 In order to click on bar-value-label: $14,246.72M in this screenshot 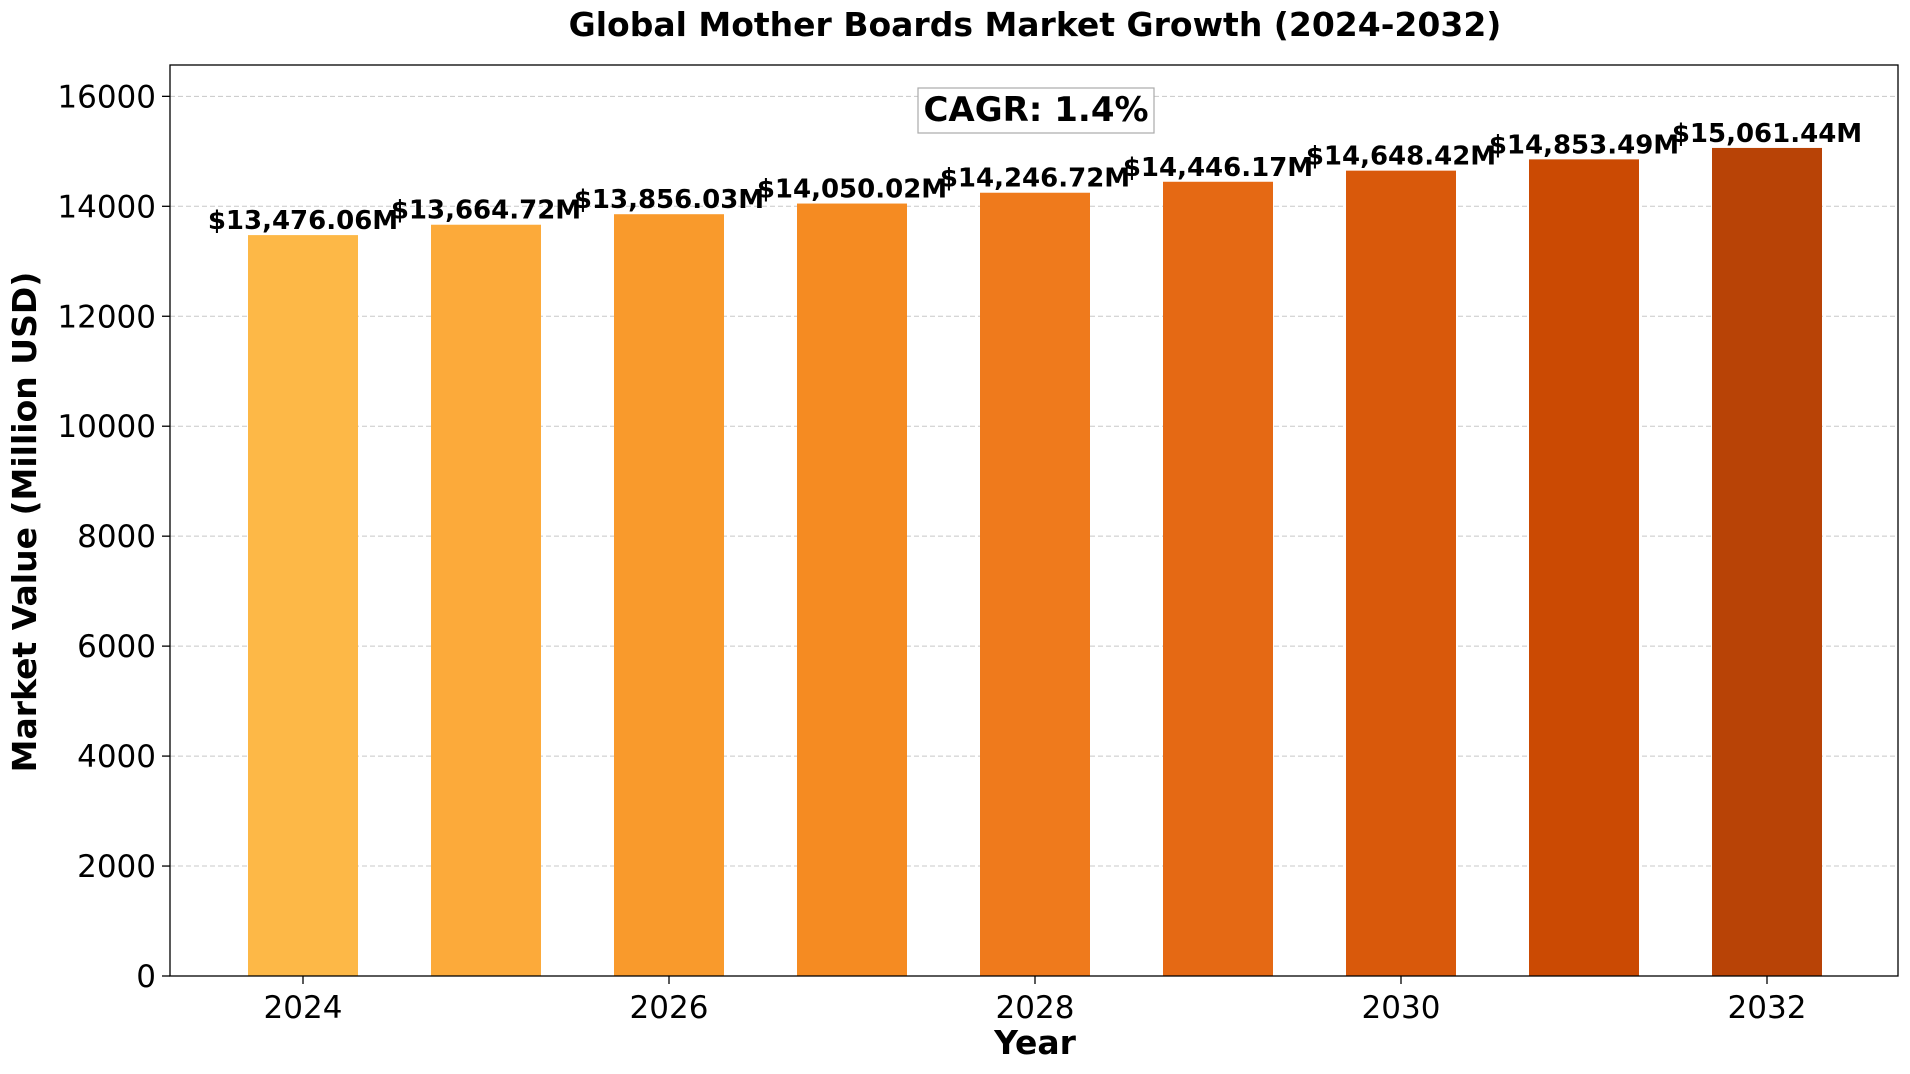, I will do `click(1035, 179)`.